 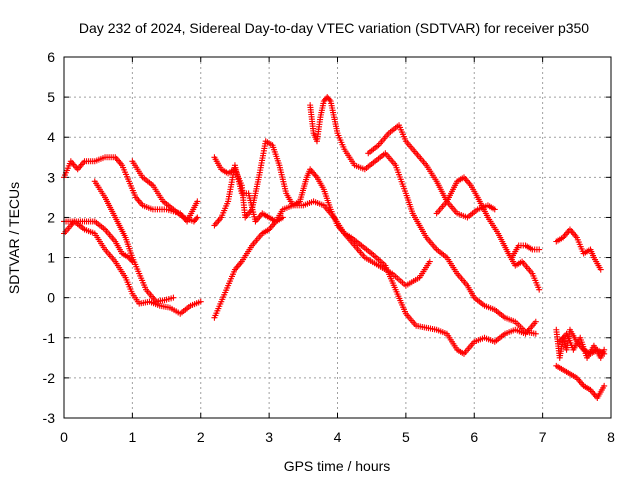 What do you see at coordinates (611, 437) in the screenshot?
I see `x-tick-label: 8` at bounding box center [611, 437].